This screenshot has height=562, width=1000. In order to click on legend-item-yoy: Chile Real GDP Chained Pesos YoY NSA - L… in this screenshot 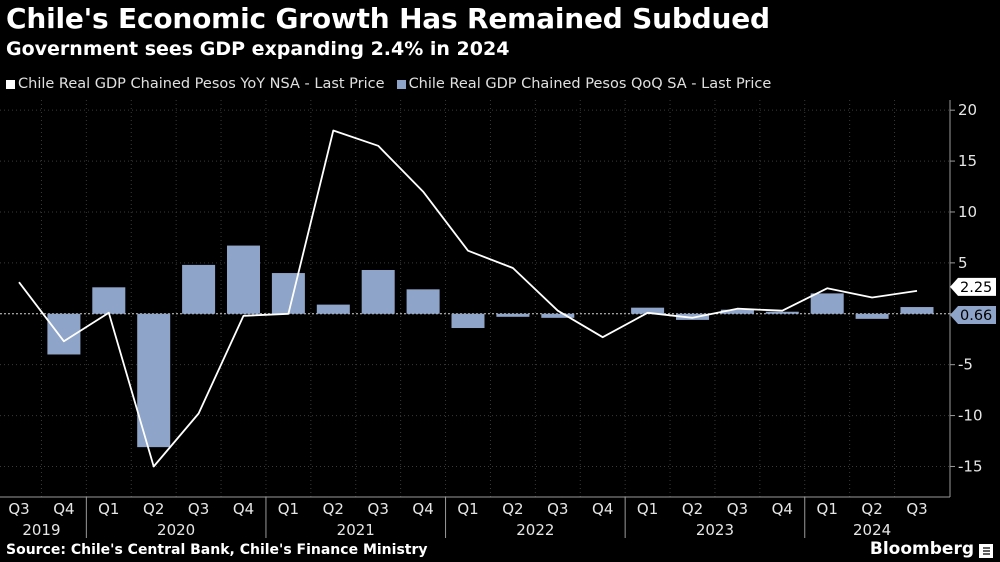, I will do `click(195, 84)`.